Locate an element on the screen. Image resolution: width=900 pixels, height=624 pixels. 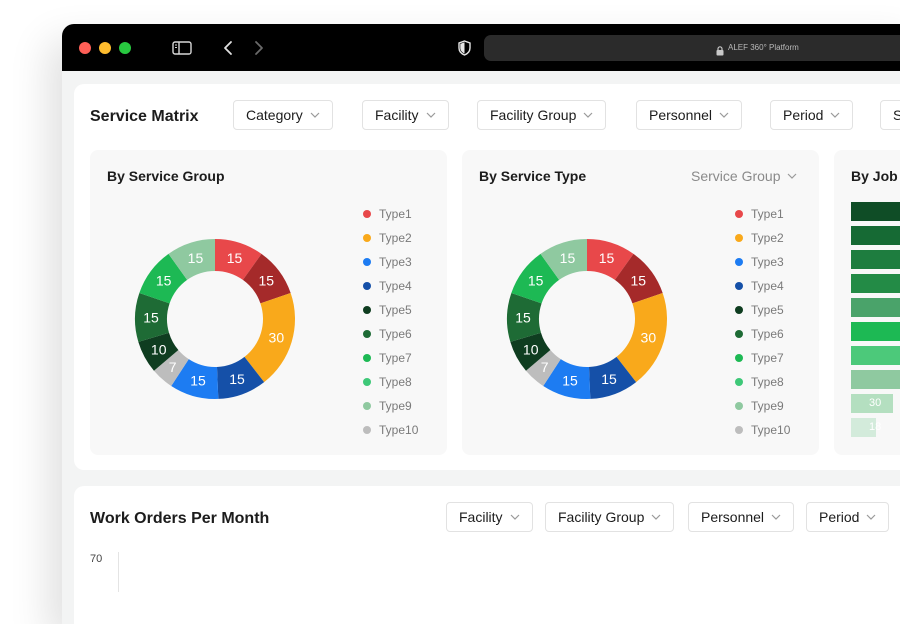
by-job-title: By Job is located at coordinates (874, 176).